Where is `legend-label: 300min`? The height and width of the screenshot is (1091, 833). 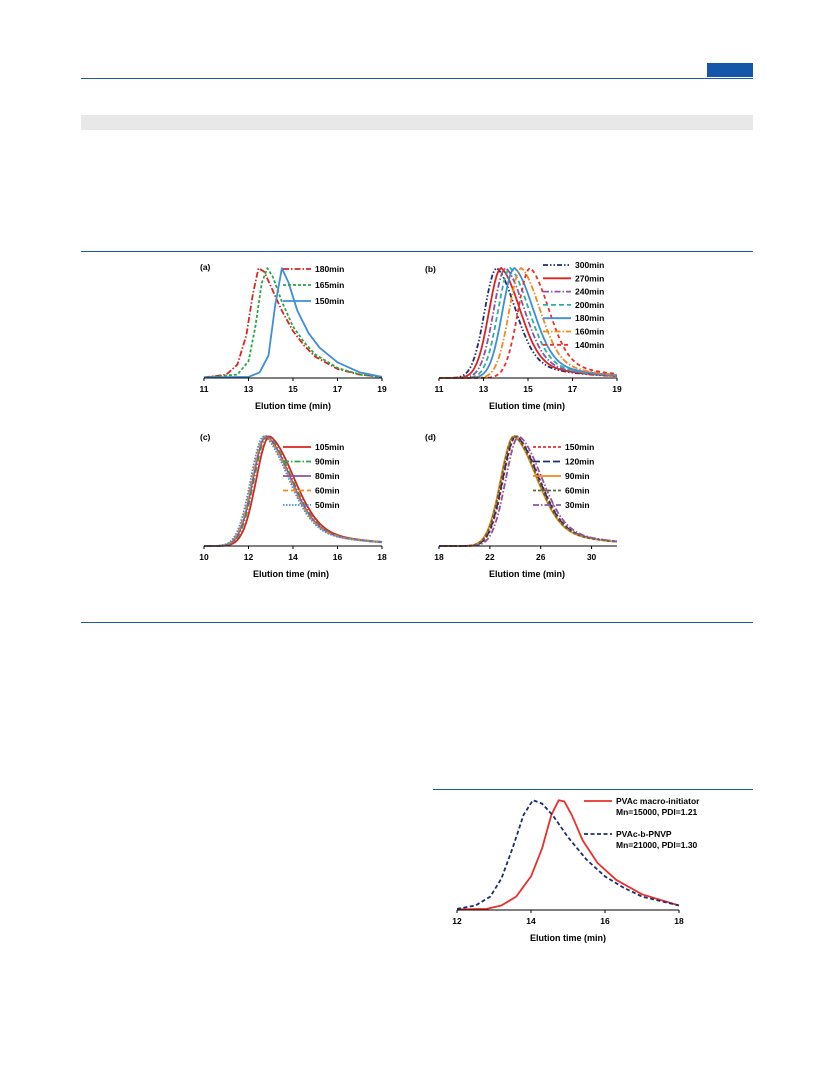
legend-label: 300min is located at coordinates (589, 265).